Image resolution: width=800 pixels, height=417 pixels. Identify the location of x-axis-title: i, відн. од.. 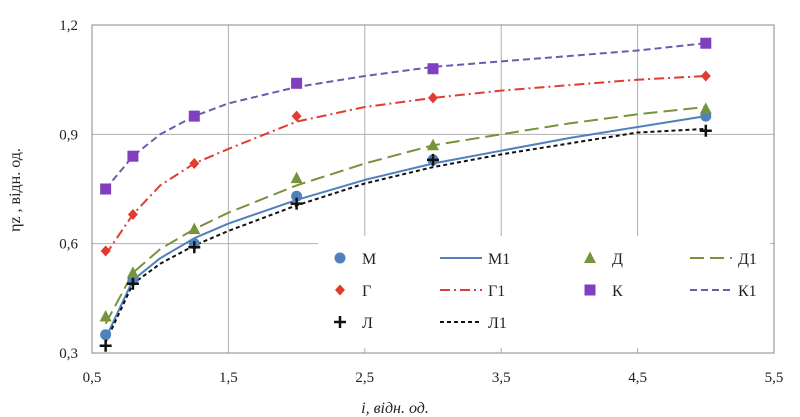
(395, 408).